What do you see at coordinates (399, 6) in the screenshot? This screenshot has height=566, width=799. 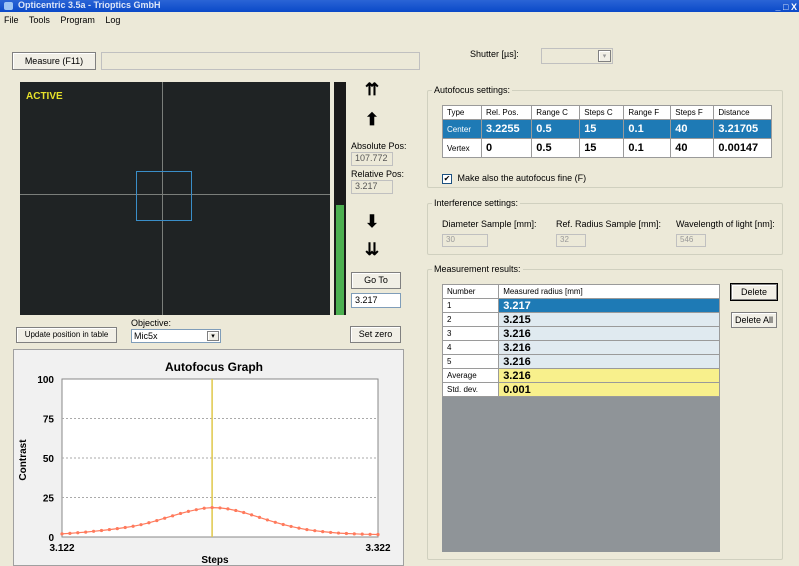 I see `title-bar: Opticentric 3.5a - Trioptics GmbH _ □ X` at bounding box center [399, 6].